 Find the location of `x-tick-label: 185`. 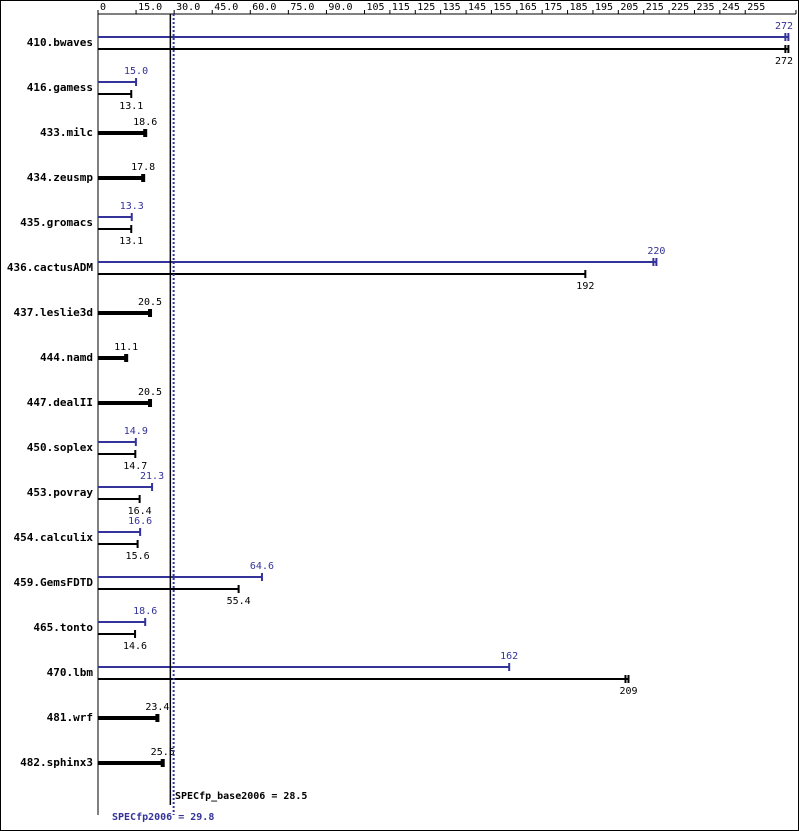

x-tick-label: 185 is located at coordinates (579, 7).